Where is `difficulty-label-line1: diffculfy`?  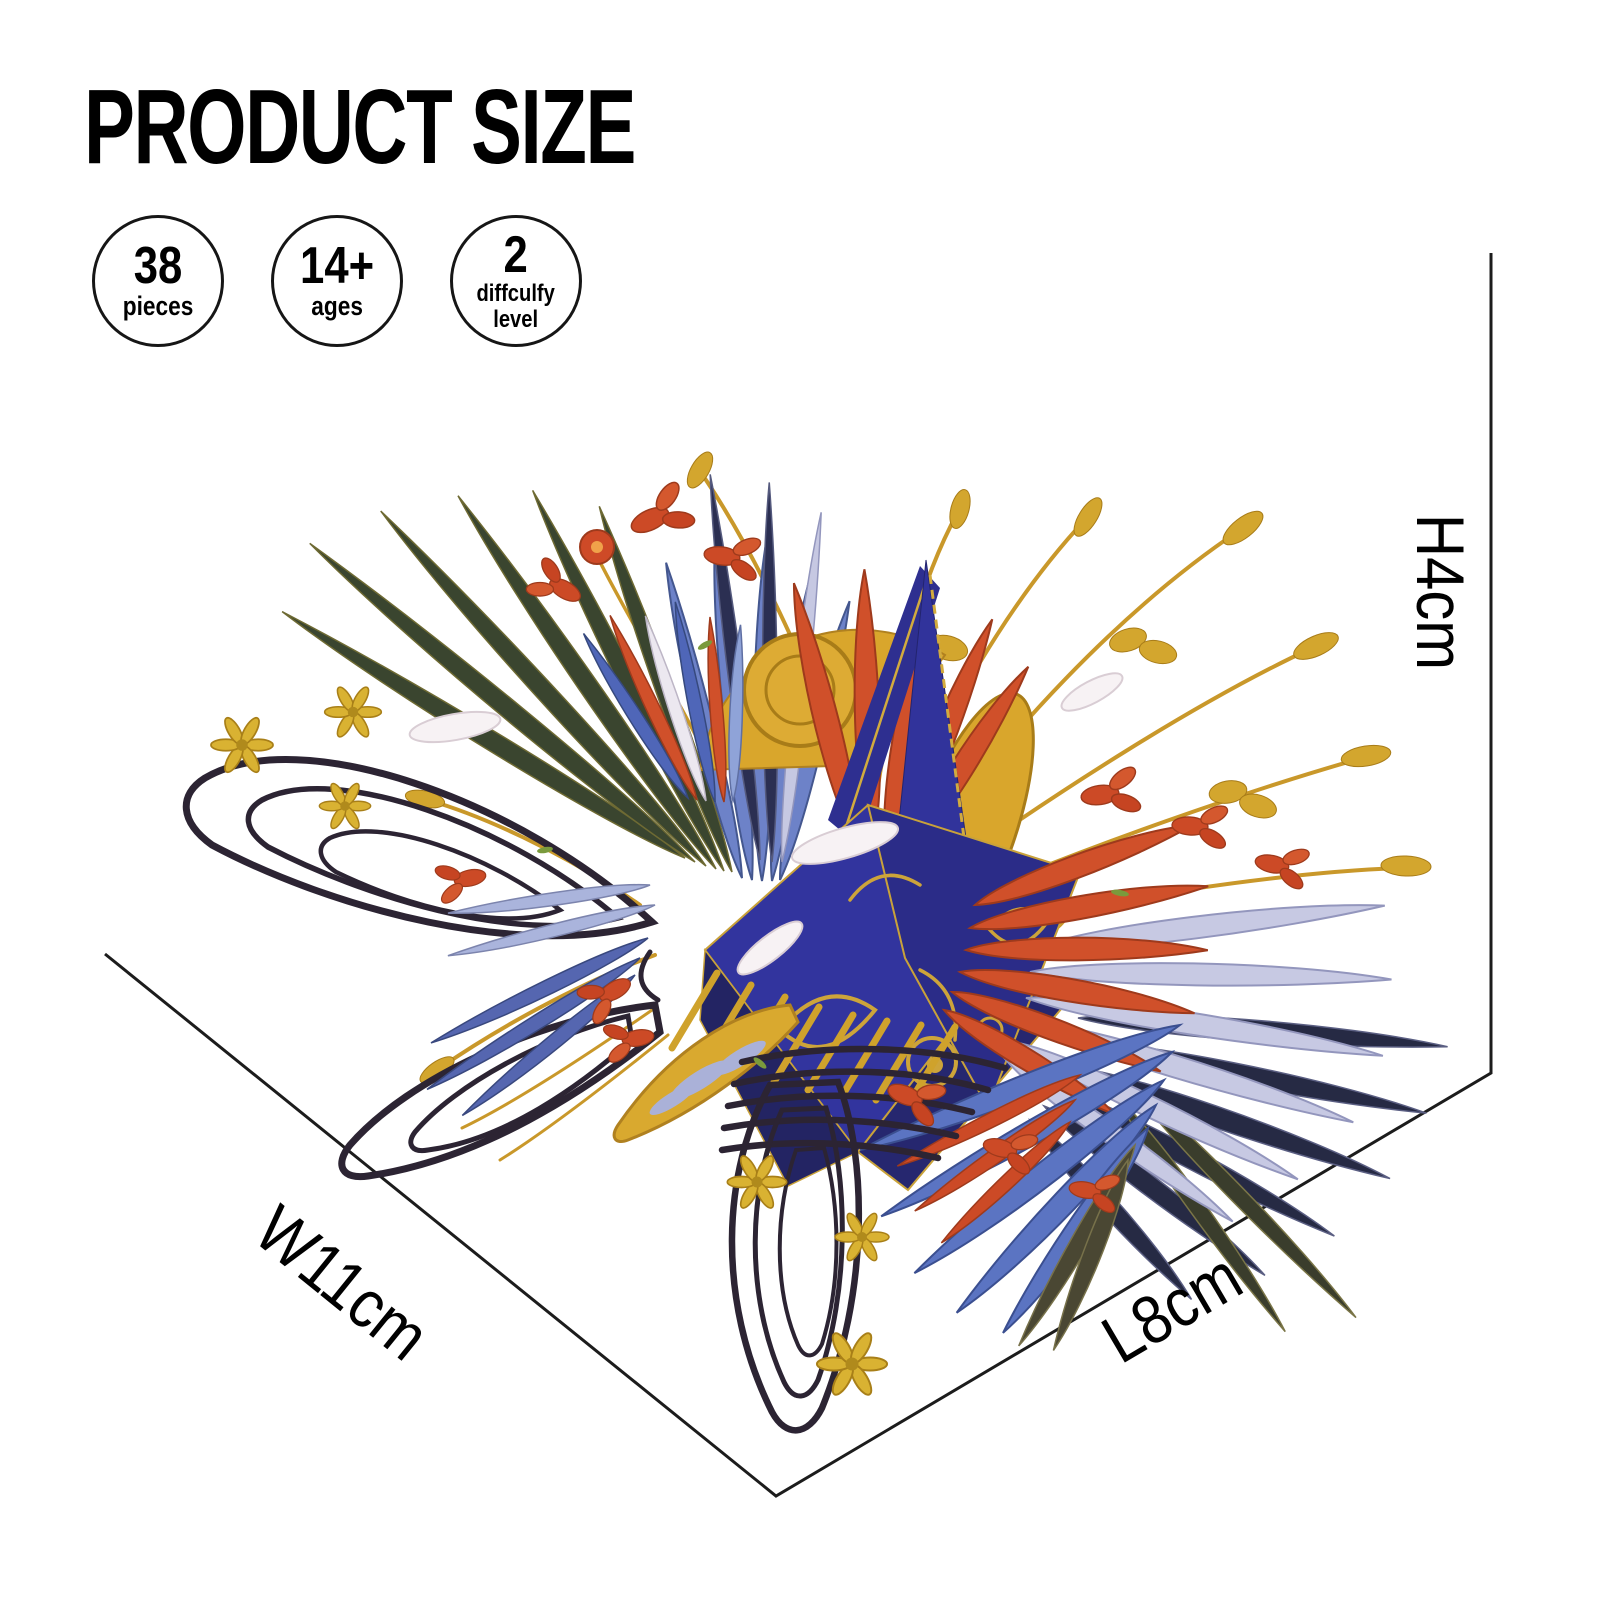 difficulty-label-line1: diffculfy is located at coordinates (516, 294).